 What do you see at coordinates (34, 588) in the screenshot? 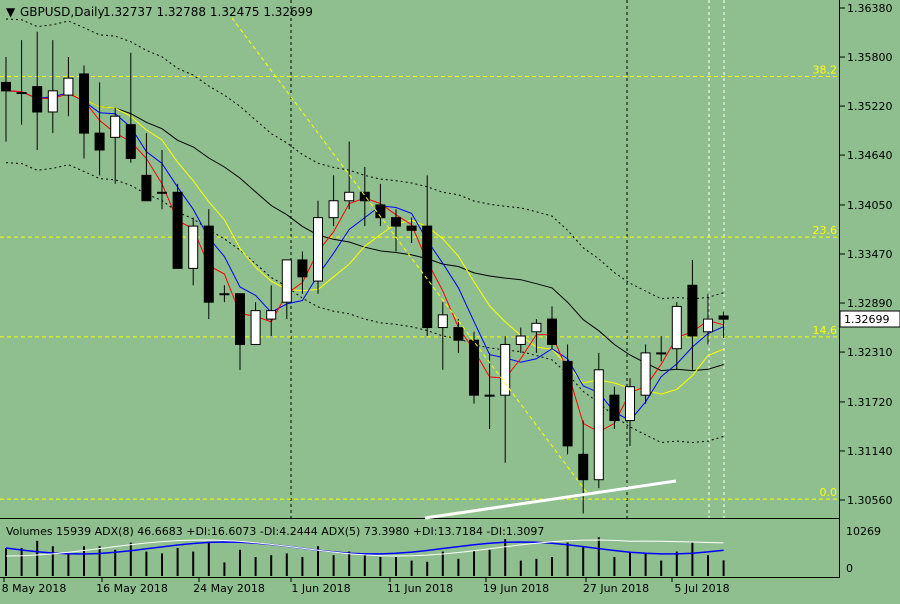
I see `date-label: 8 May 2018` at bounding box center [34, 588].